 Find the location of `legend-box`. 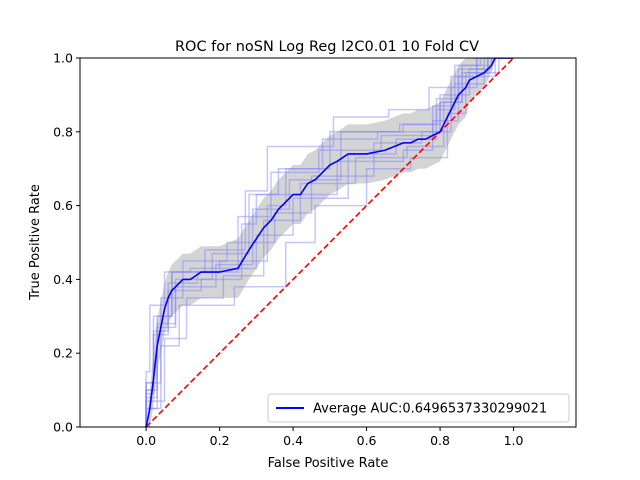

legend-box is located at coordinates (418, 408).